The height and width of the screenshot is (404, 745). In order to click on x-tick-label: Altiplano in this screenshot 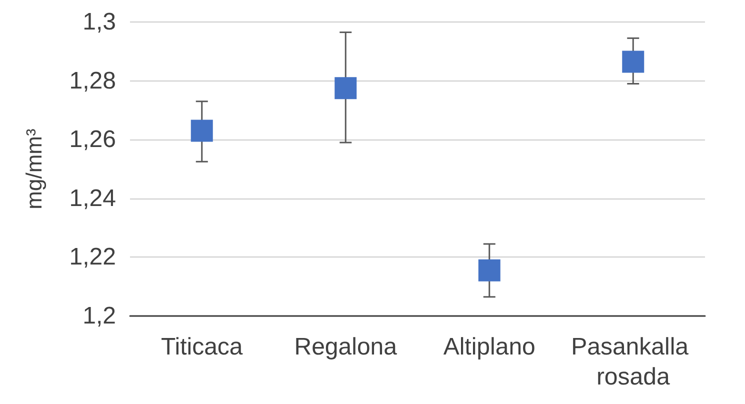, I will do `click(489, 347)`.